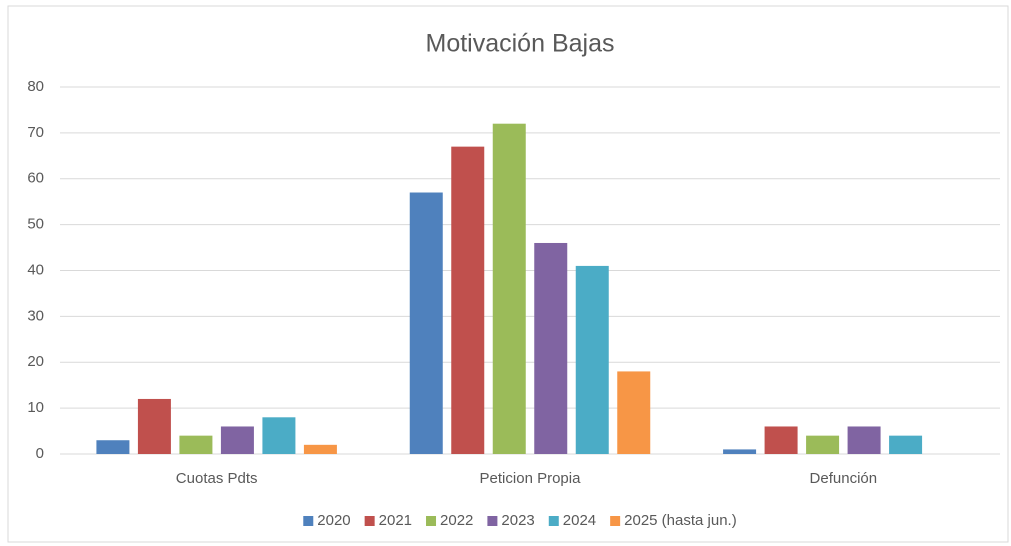  Describe the element at coordinates (517, 520) in the screenshot. I see `legend-label: 2023` at that location.